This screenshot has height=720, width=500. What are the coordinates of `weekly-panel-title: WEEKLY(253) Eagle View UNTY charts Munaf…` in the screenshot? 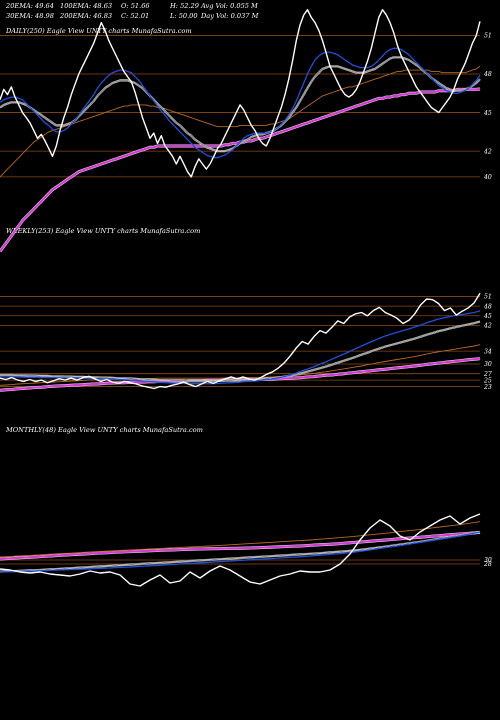 It's located at (103, 231).